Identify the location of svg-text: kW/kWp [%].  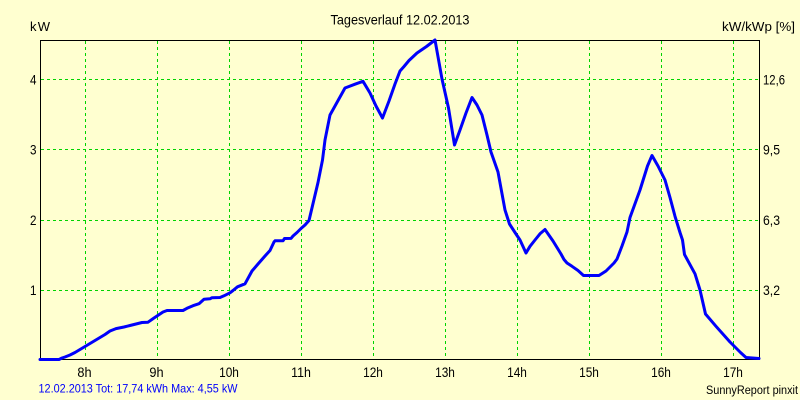
(758, 26).